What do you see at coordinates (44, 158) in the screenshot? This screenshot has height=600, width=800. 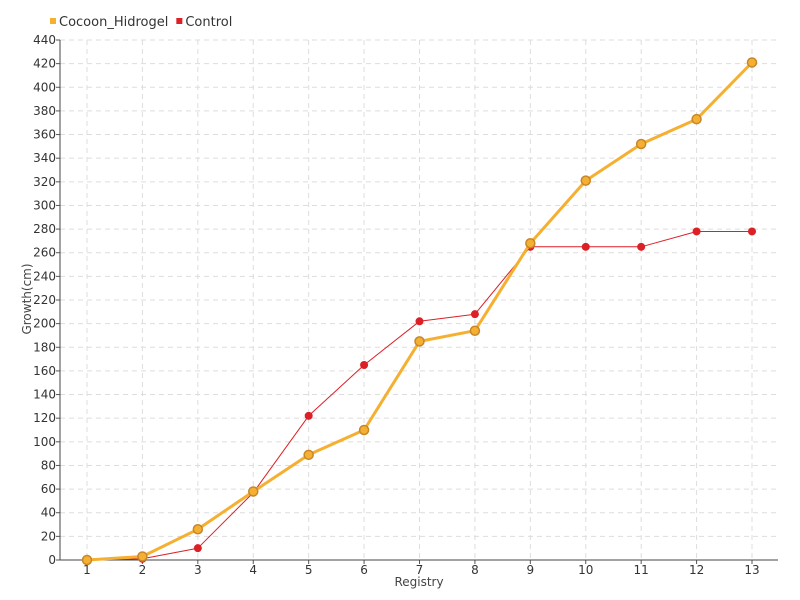 I see `y-tick-label: 340` at bounding box center [44, 158].